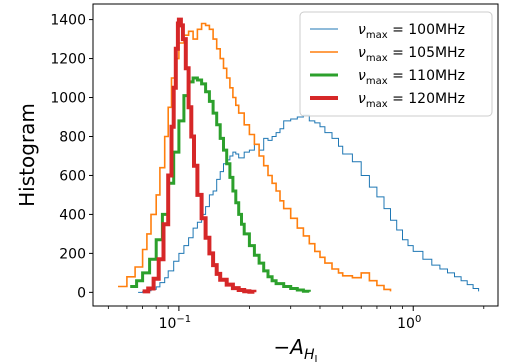  Describe the element at coordinates (175, 323) in the screenshot. I see `x-tick-label: 10⁻¹` at that location.